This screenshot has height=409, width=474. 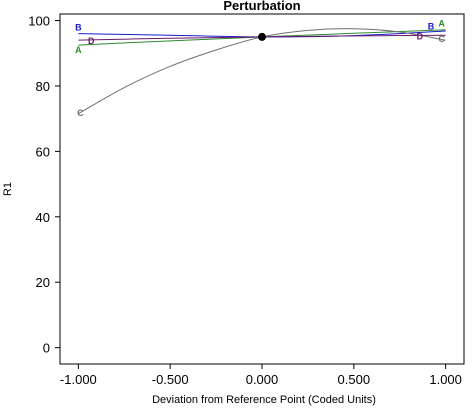 What do you see at coordinates (170, 379) in the screenshot?
I see `x-tick-label: -0.500` at bounding box center [170, 379].